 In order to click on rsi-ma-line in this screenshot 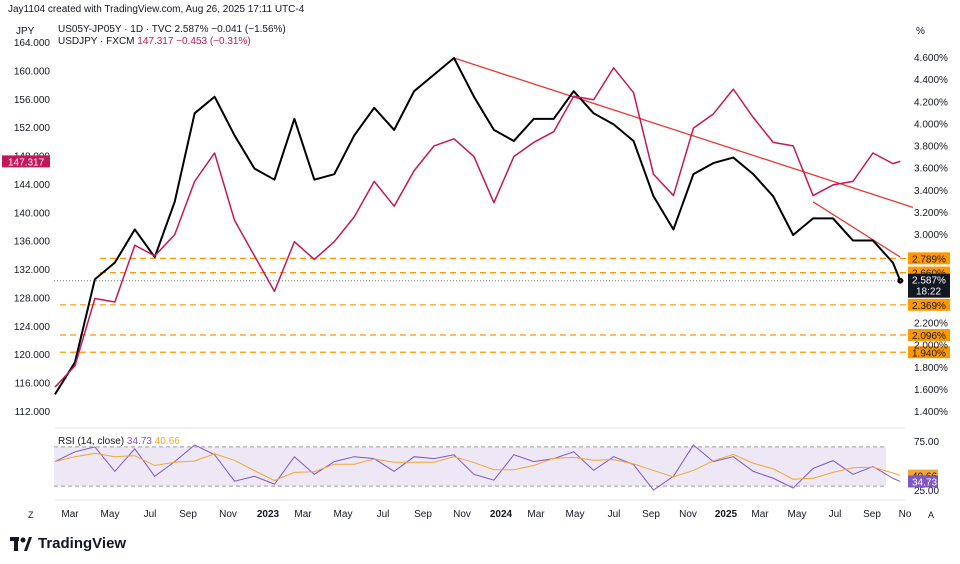, I will do `click(477, 467)`.